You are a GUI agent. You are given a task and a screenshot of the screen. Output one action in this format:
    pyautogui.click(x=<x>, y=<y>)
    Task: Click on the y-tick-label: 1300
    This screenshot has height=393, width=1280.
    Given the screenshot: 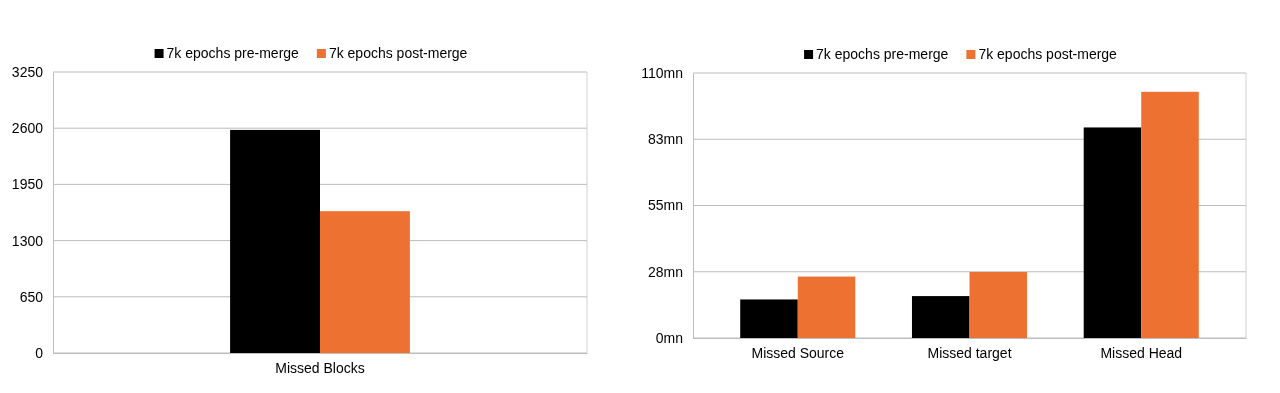 What is the action you would take?
    pyautogui.click(x=27, y=240)
    